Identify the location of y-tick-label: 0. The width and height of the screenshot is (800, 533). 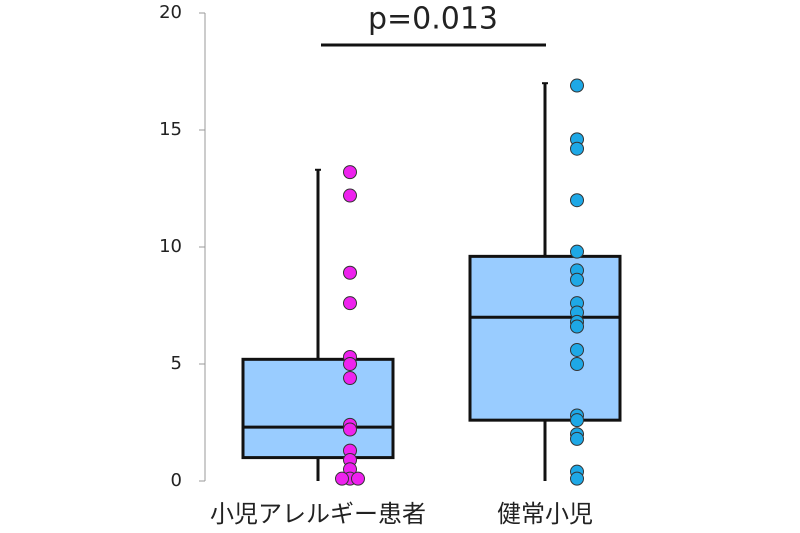
(176, 480).